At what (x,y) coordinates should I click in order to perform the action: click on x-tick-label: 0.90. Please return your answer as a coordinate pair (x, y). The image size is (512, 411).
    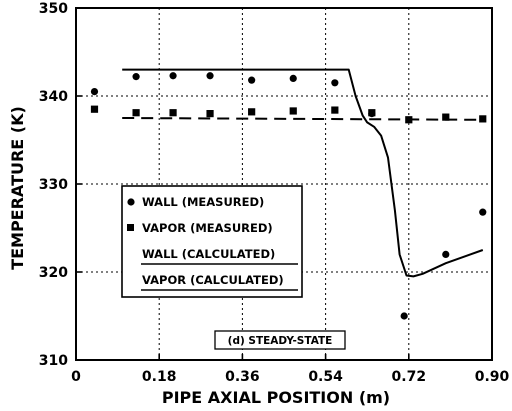
    Looking at the image, I should click on (492, 377).